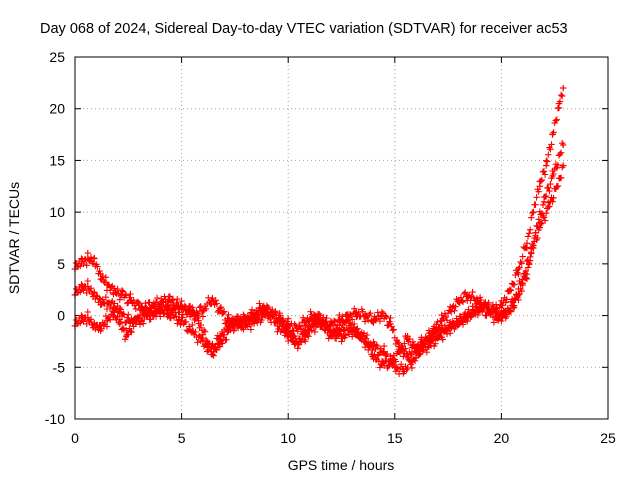 The width and height of the screenshot is (640, 480). I want to click on y-tick-label: 25, so click(57, 57).